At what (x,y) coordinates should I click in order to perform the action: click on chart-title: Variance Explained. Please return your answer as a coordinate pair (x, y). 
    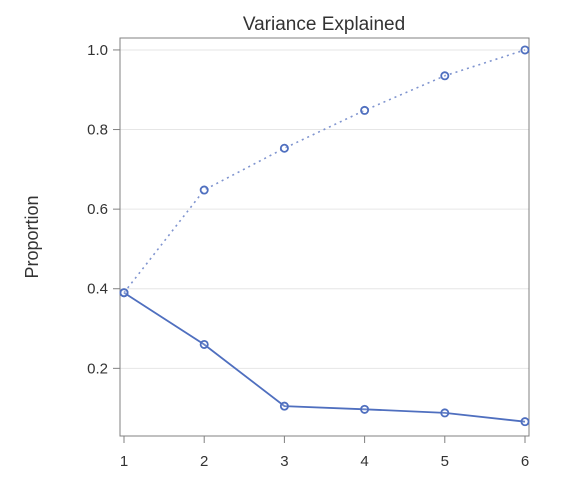
    Looking at the image, I should click on (324, 24).